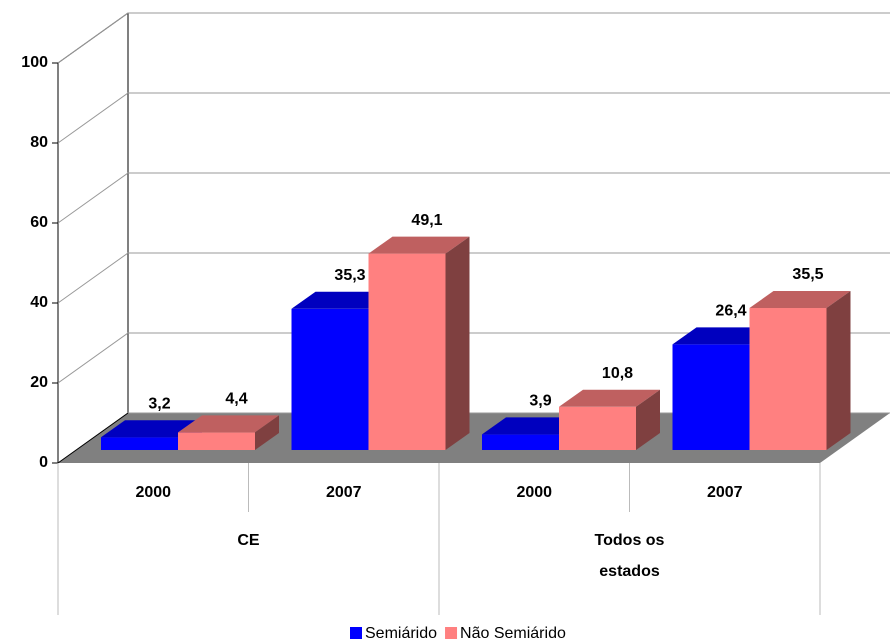 Image resolution: width=891 pixels, height=643 pixels. I want to click on floor-edge, so click(93, 438).